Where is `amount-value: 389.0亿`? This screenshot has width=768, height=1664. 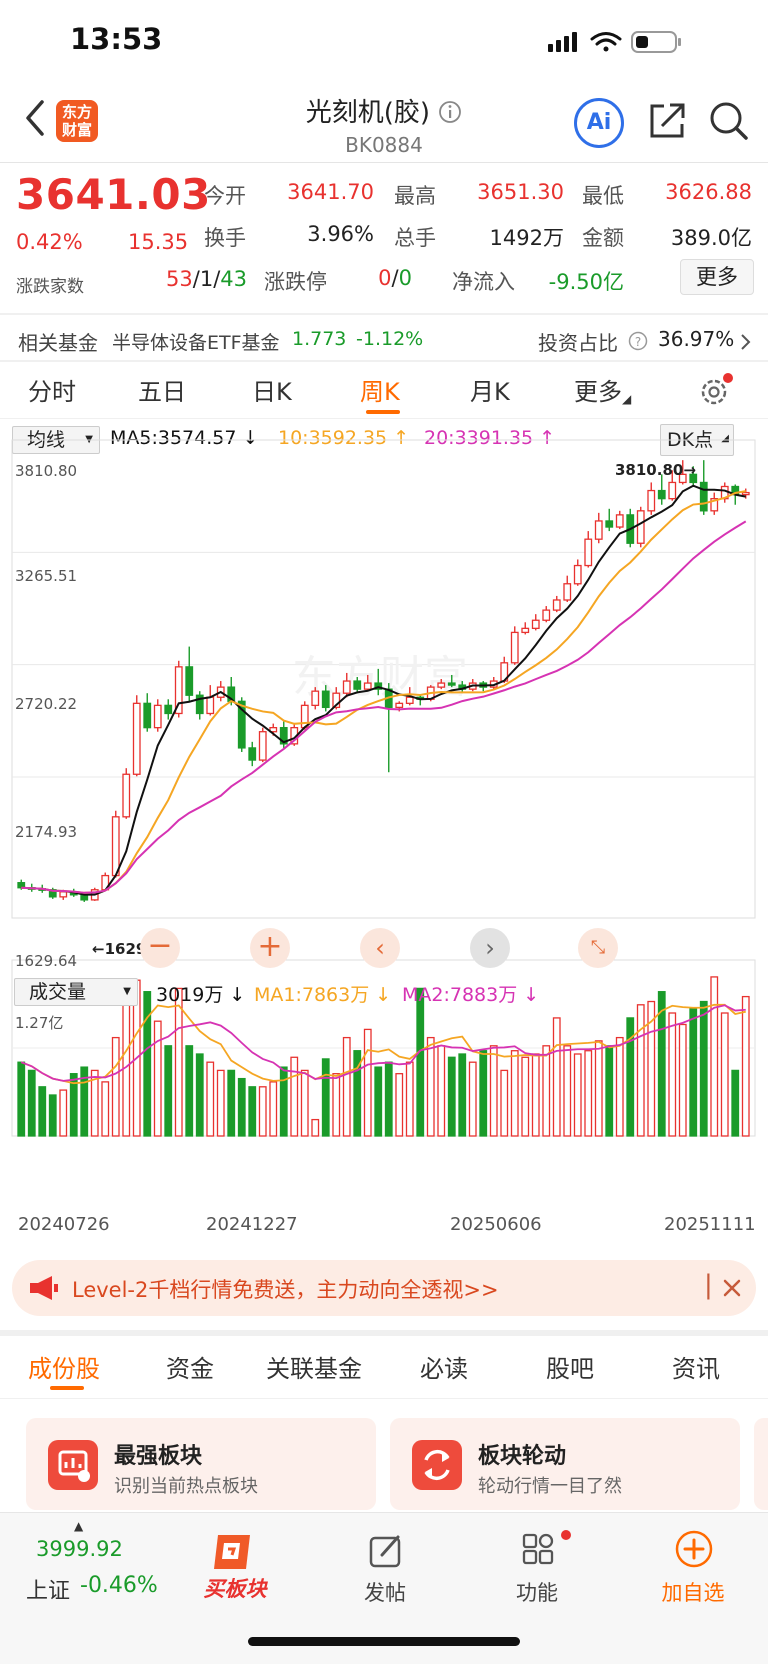
amount-value: 389.0亿 is located at coordinates (711, 238).